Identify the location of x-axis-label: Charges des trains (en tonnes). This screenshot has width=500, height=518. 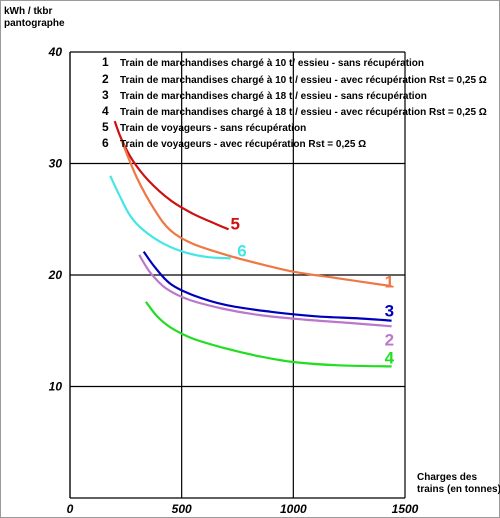
(458, 483).